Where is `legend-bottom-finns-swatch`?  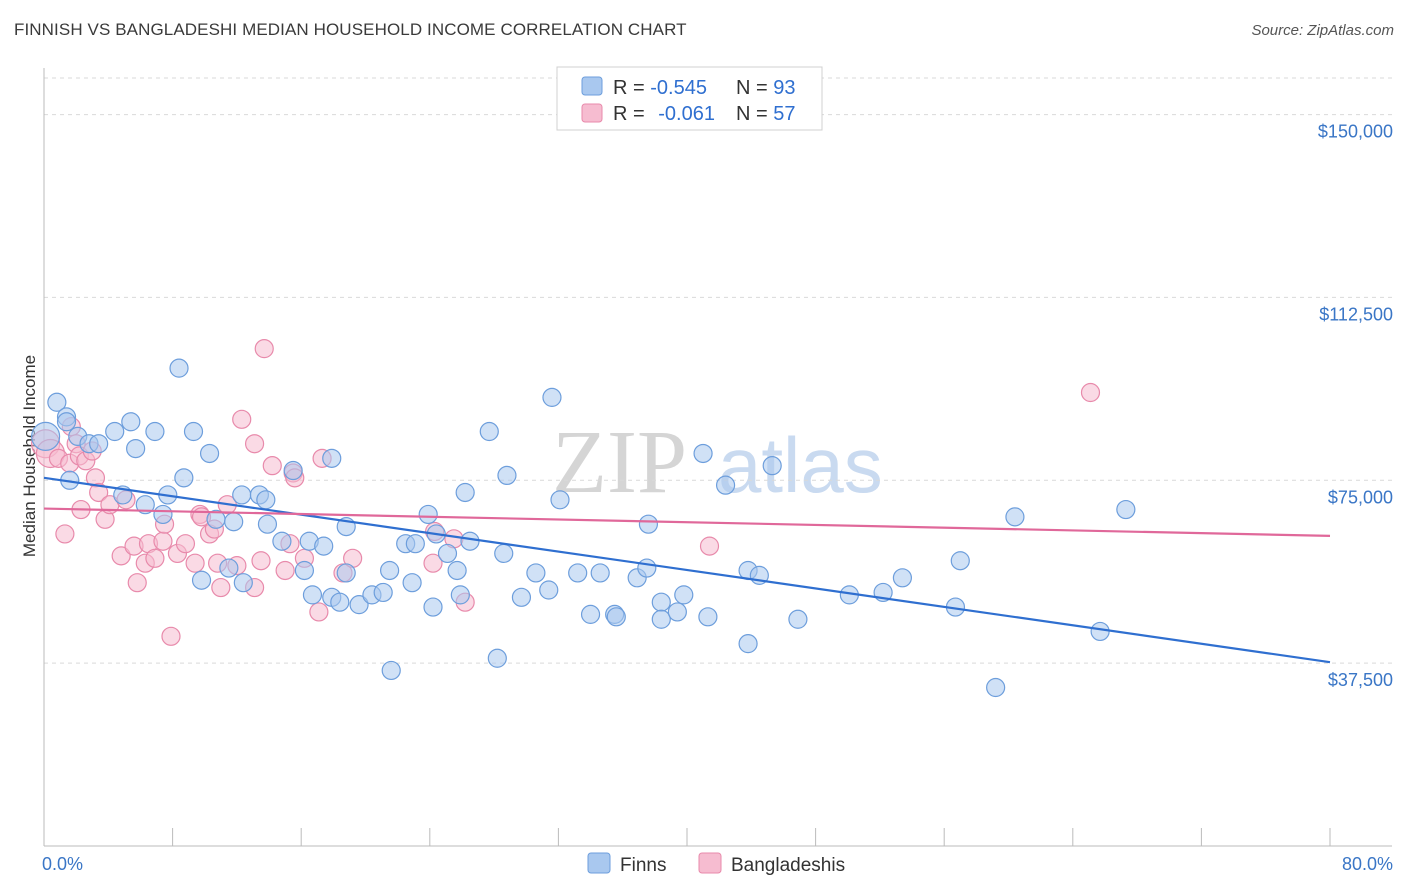 legend-bottom-finns-swatch is located at coordinates (599, 863).